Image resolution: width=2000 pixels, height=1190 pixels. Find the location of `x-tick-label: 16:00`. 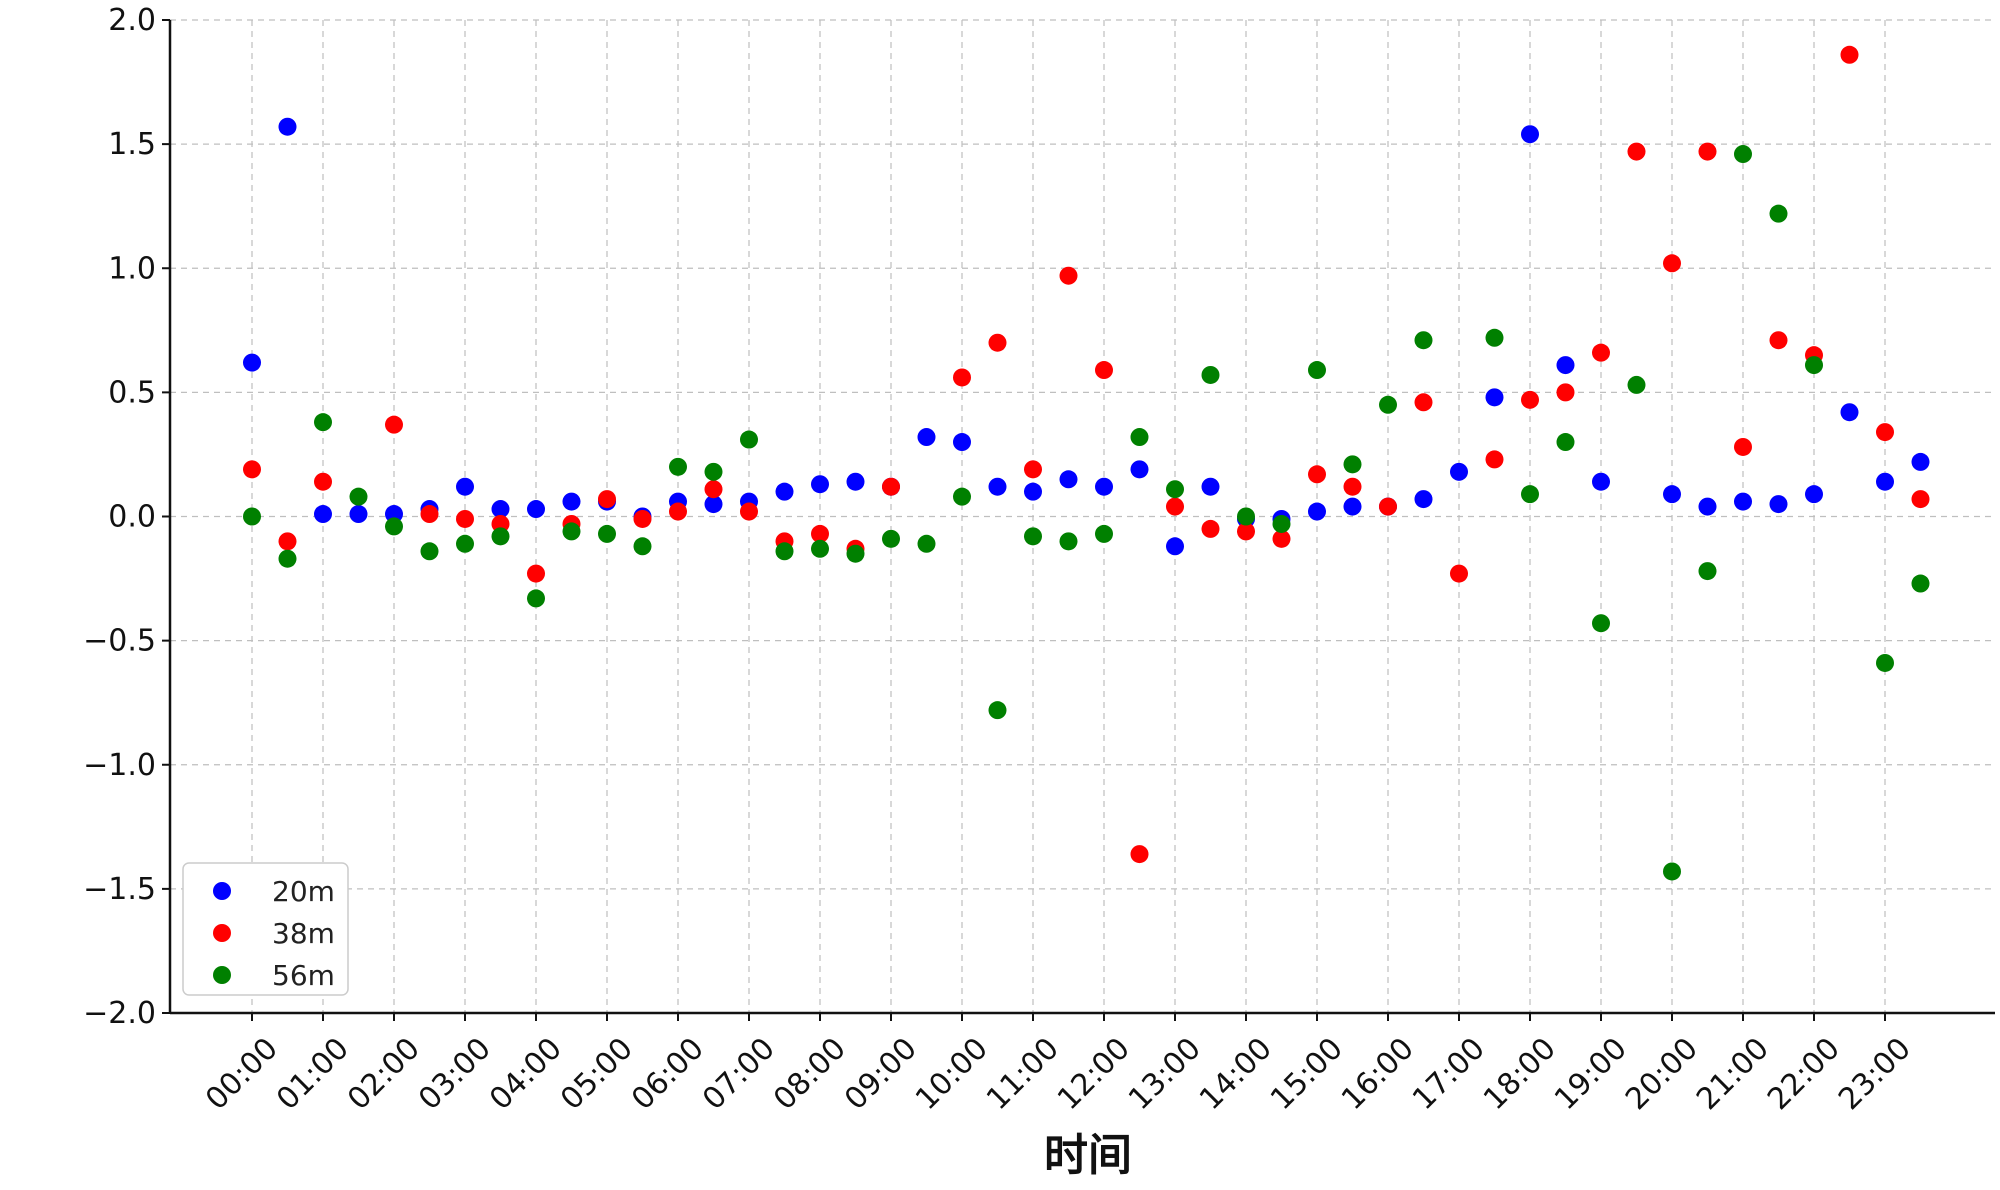

x-tick-label: 16:00 is located at coordinates (1378, 1074).